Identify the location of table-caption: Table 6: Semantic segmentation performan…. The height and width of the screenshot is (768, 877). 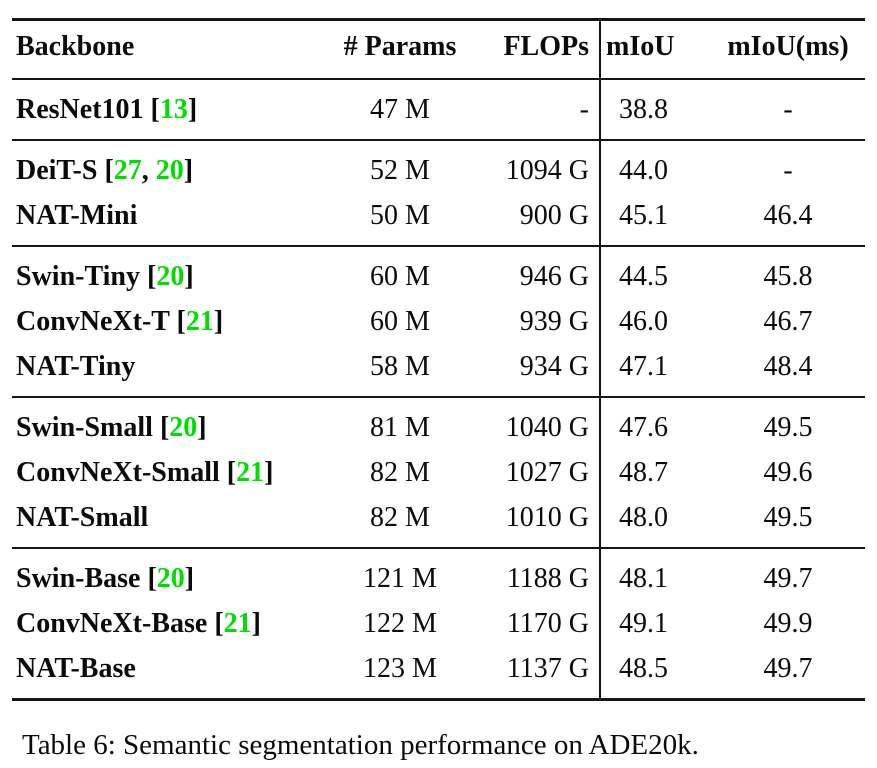
(360, 745).